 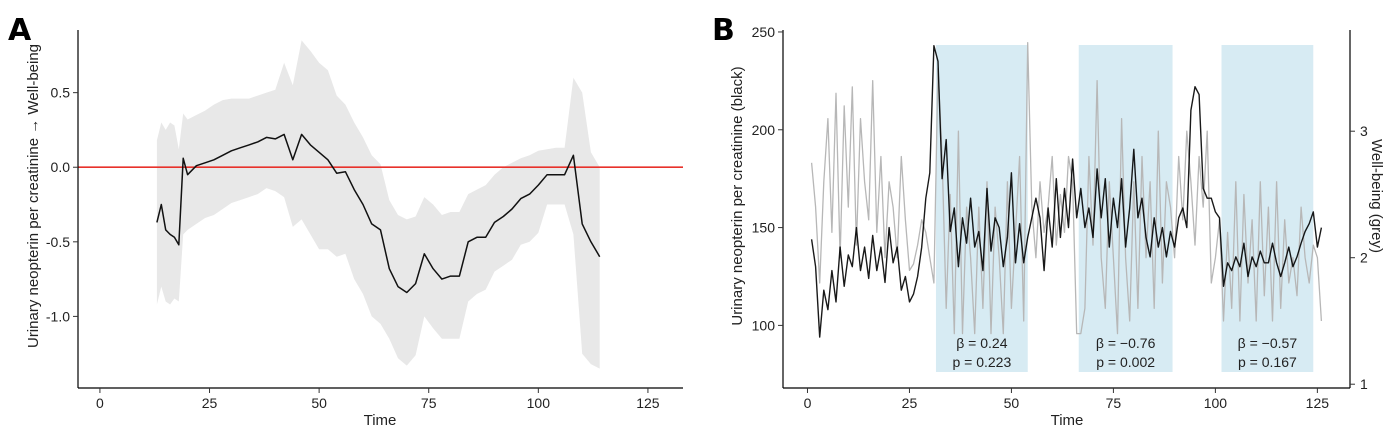 What do you see at coordinates (61, 167) in the screenshot?
I see `panel-a-y-tick-label: 0.0` at bounding box center [61, 167].